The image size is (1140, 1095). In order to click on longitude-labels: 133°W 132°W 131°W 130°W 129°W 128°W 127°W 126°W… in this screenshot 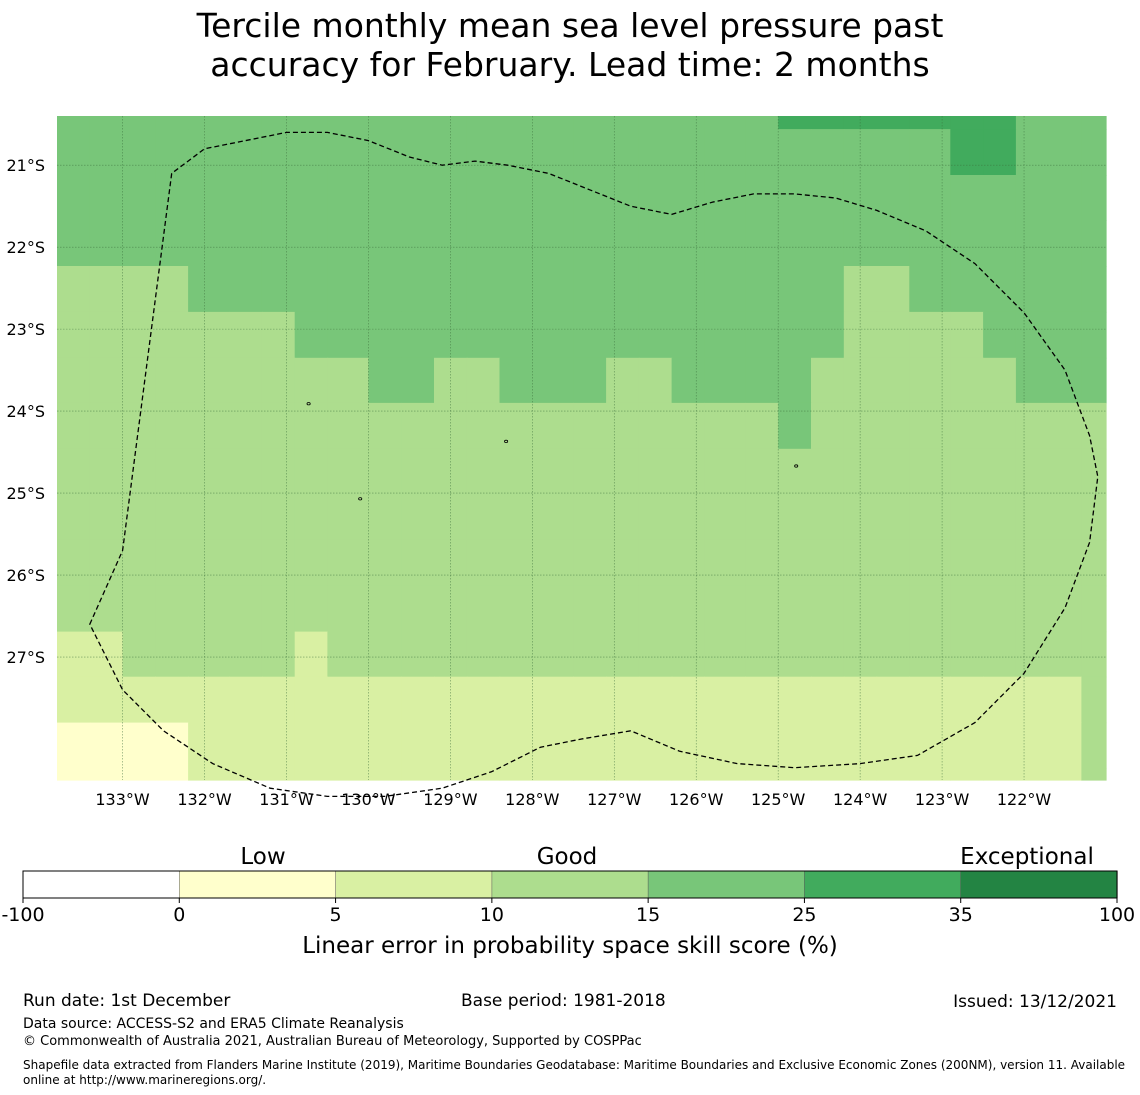, I will do `click(573, 799)`.